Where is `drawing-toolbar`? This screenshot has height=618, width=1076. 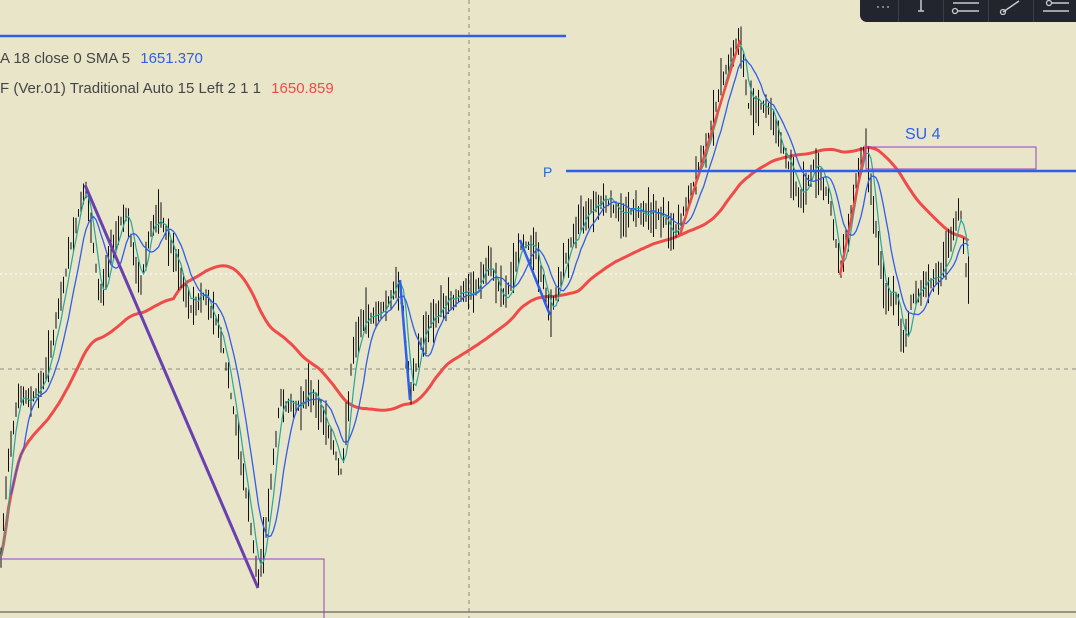
drawing-toolbar is located at coordinates (968, 11).